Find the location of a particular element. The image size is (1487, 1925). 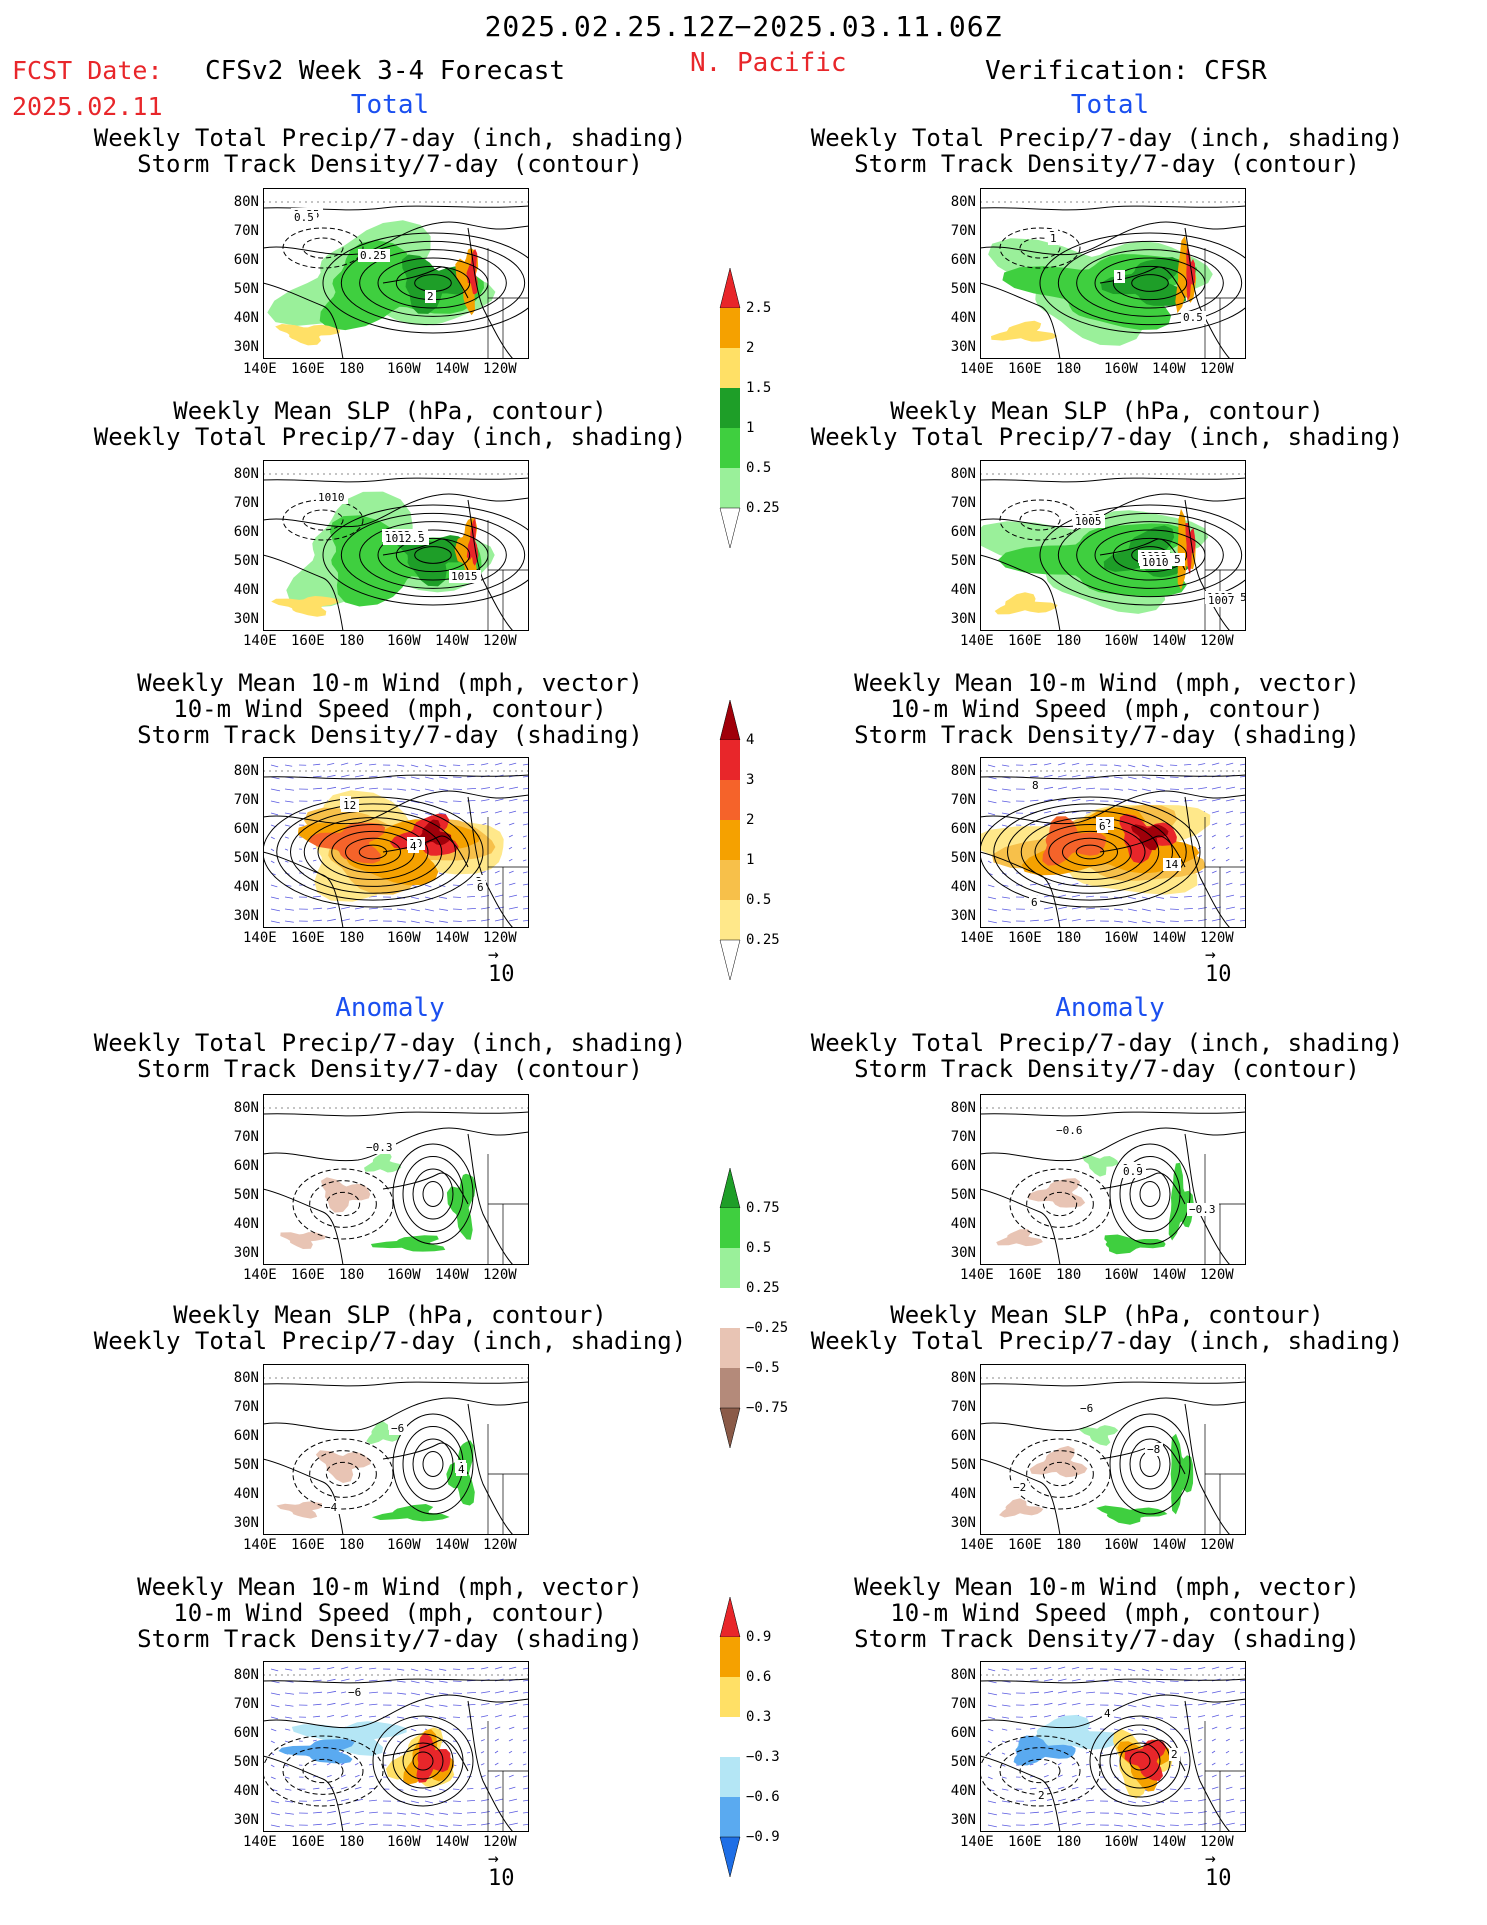

lat-tick-label: 80N is located at coordinates (246, 771).